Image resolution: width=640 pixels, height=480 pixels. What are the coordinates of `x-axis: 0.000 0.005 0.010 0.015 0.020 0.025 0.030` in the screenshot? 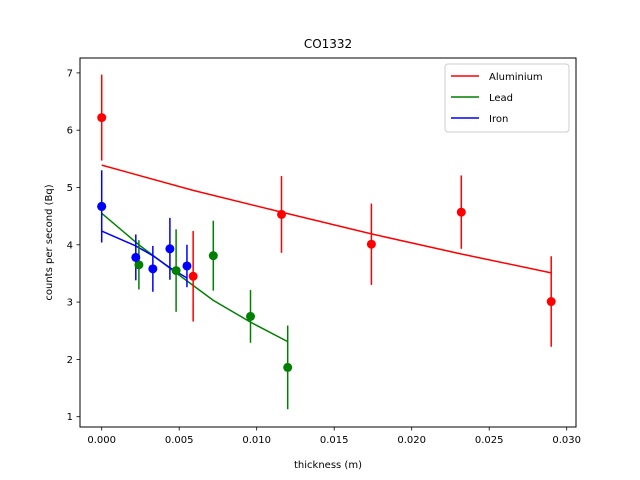 It's located at (334, 436).